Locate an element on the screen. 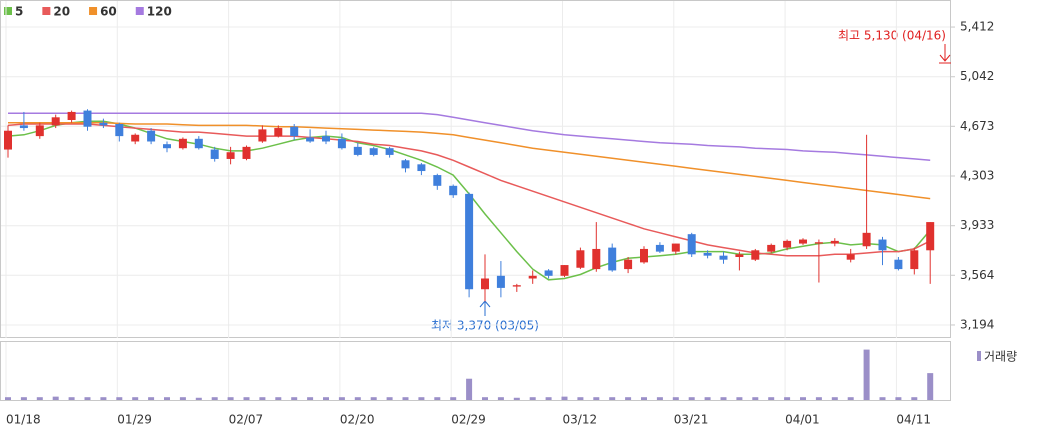 Image resolution: width=1050 pixels, height=434 pixels. x-tick-label: 01/29 is located at coordinates (134, 420).